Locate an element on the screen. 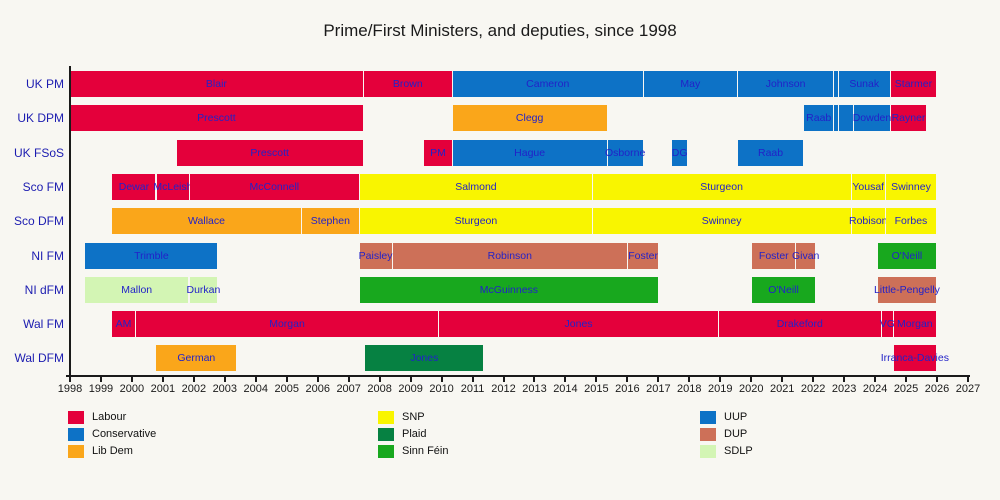  axis-year-label: 2016 is located at coordinates (627, 389).